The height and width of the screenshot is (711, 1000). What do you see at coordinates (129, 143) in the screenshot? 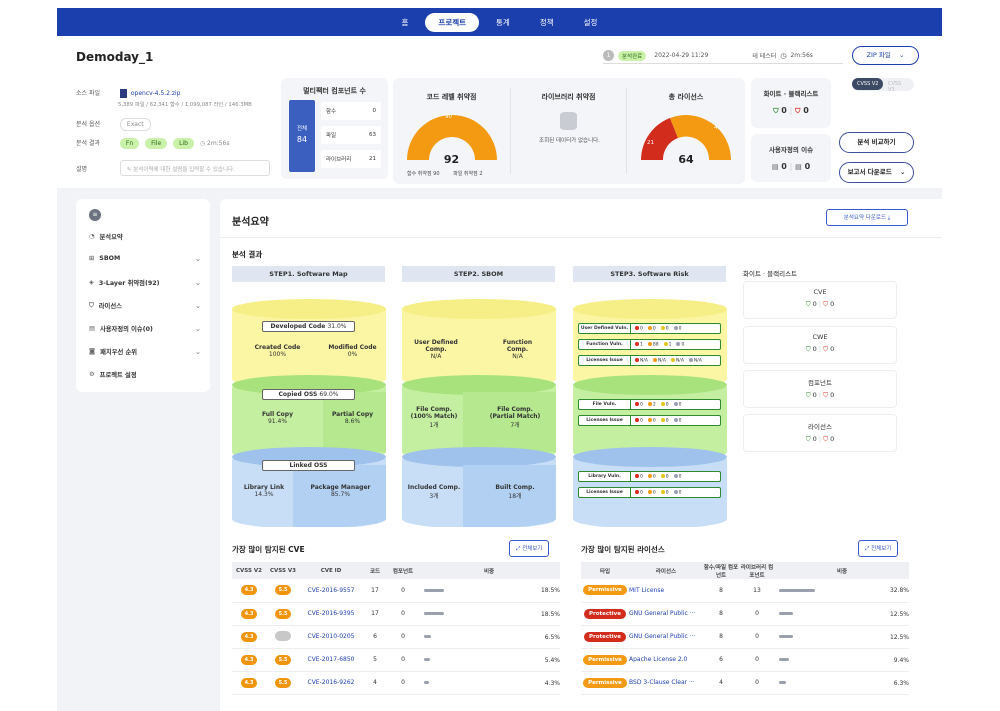
I see `chip-fn: Fn` at bounding box center [129, 143].